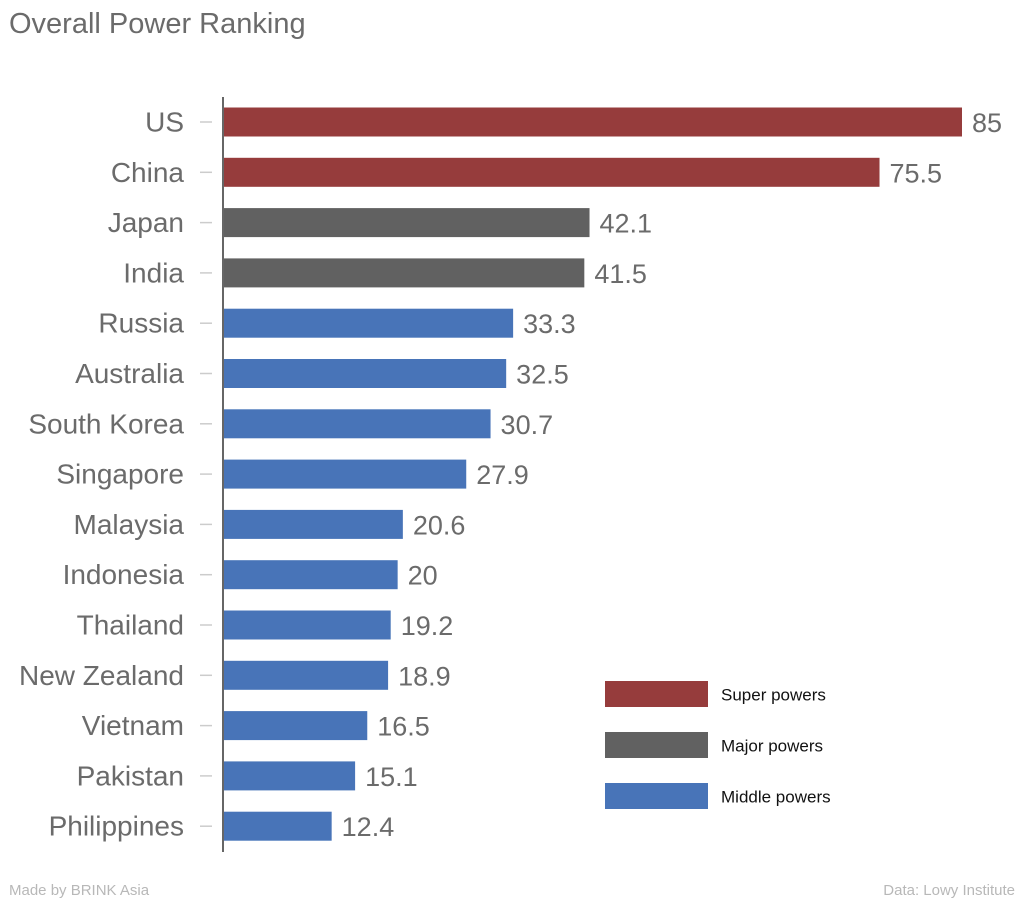 The image size is (1024, 904). I want to click on legend: Super powers Major powers Middle powers, so click(718, 745).